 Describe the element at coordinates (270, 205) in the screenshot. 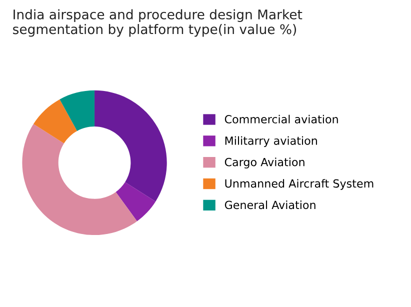

I see `legend-label: General Aviation` at that location.